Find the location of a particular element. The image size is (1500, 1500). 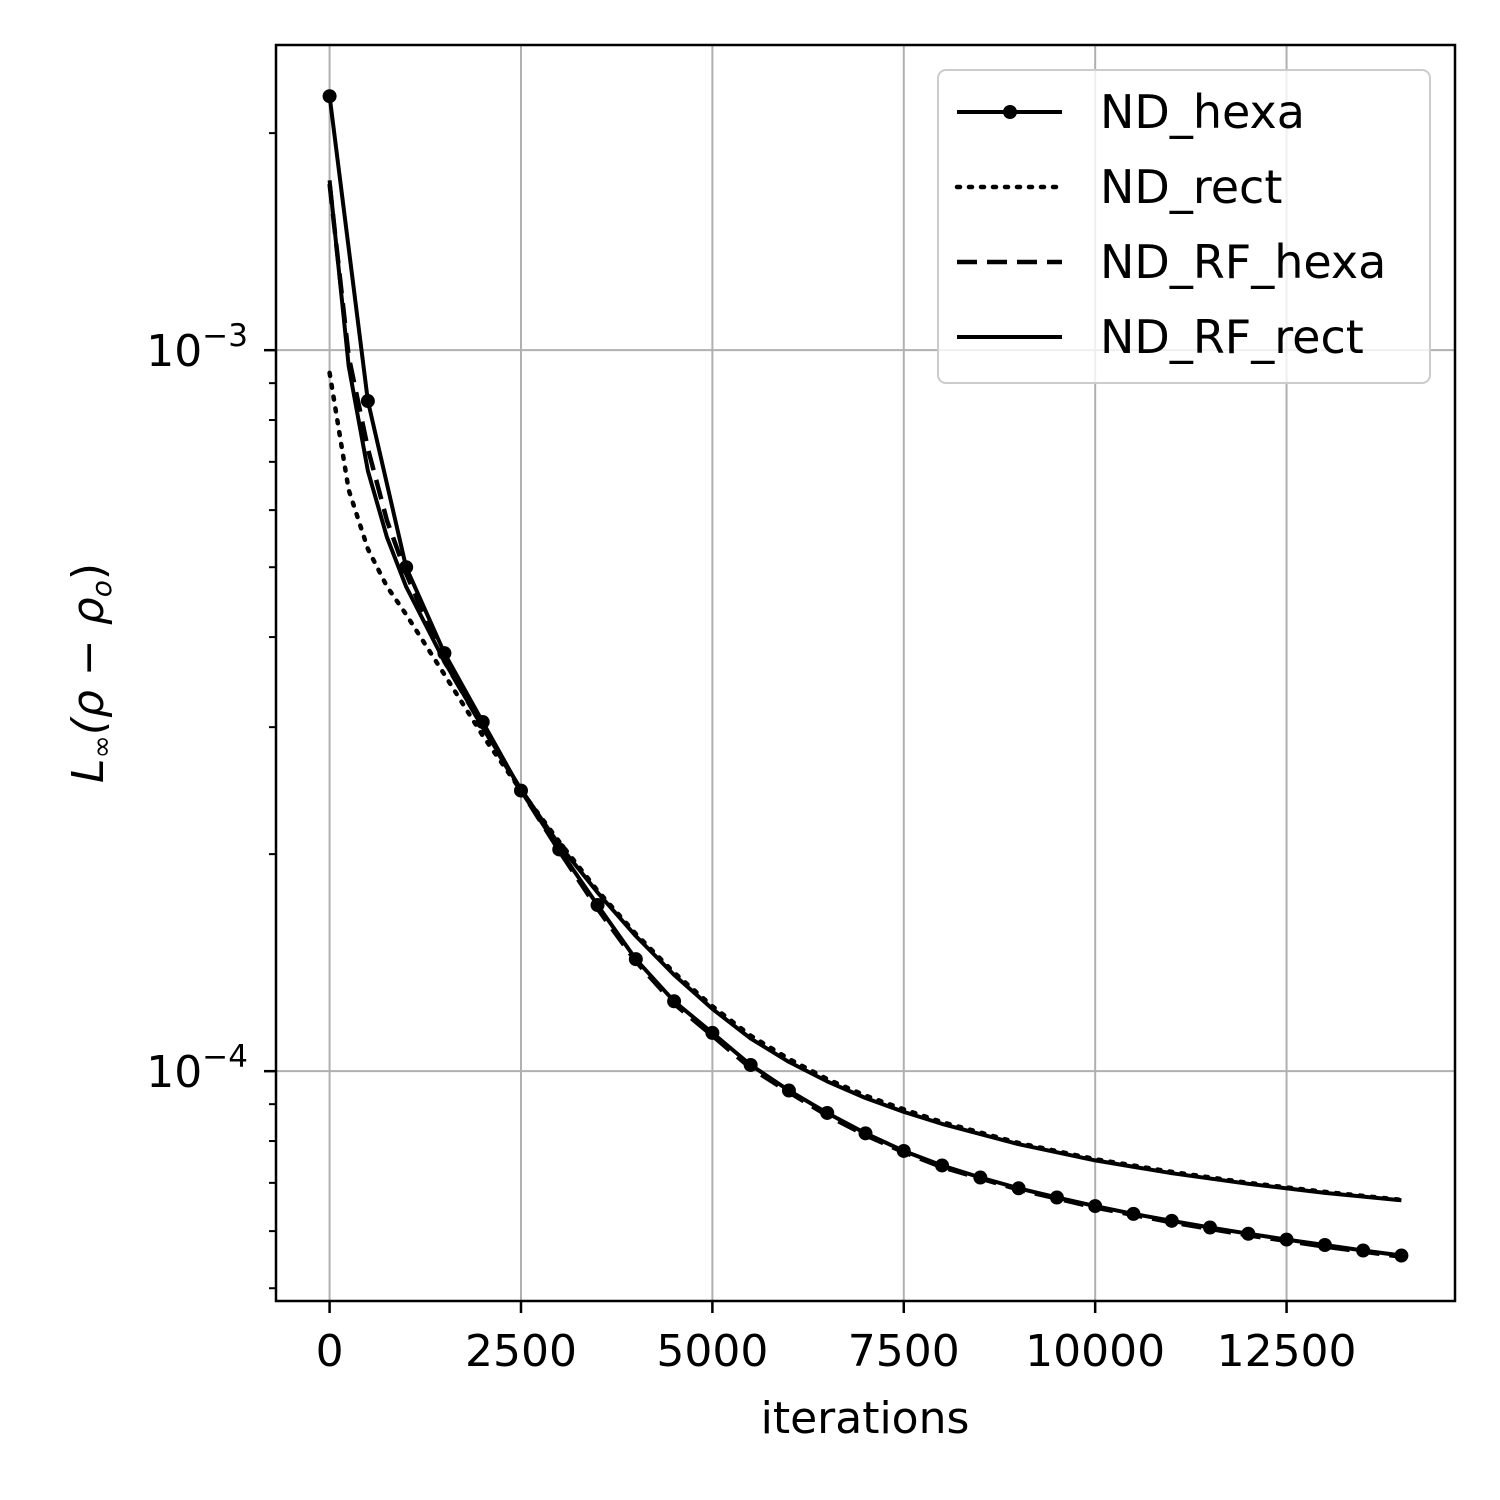

legend-entry: ND_rect is located at coordinates (1118, 187).